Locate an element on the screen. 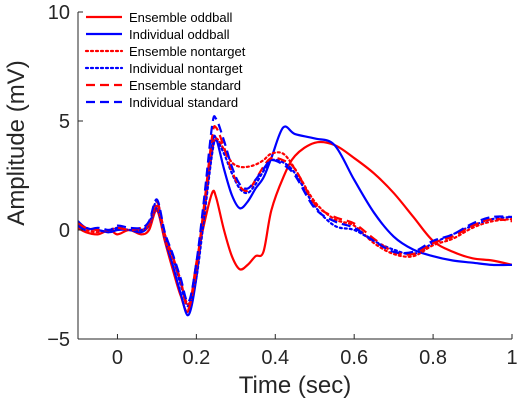 Image resolution: width=520 pixels, height=409 pixels. x-tick-label: 1 is located at coordinates (511, 358).